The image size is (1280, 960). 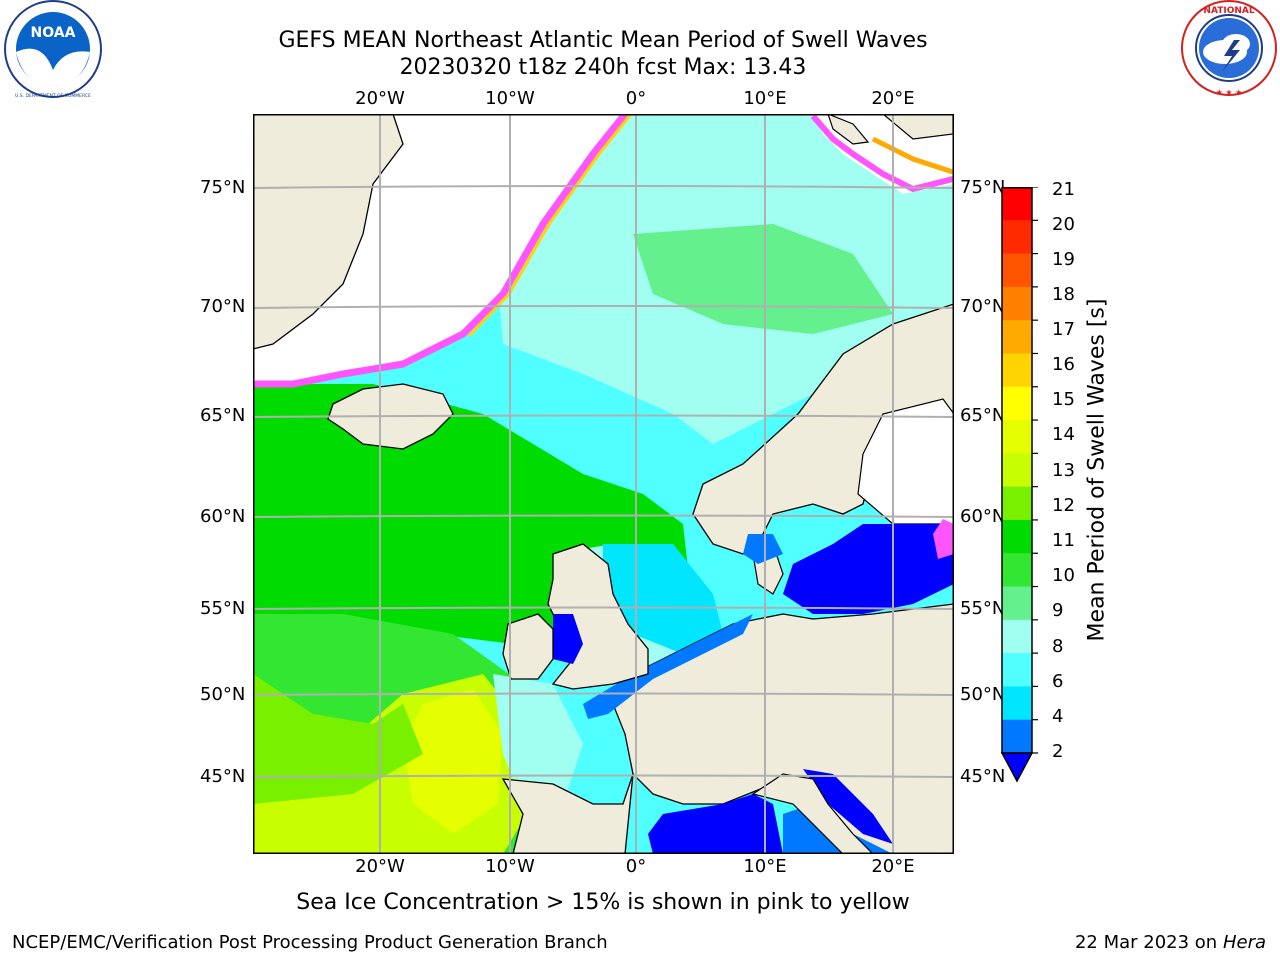 I want to click on lat-tick-right: 75°N, so click(x=983, y=187).